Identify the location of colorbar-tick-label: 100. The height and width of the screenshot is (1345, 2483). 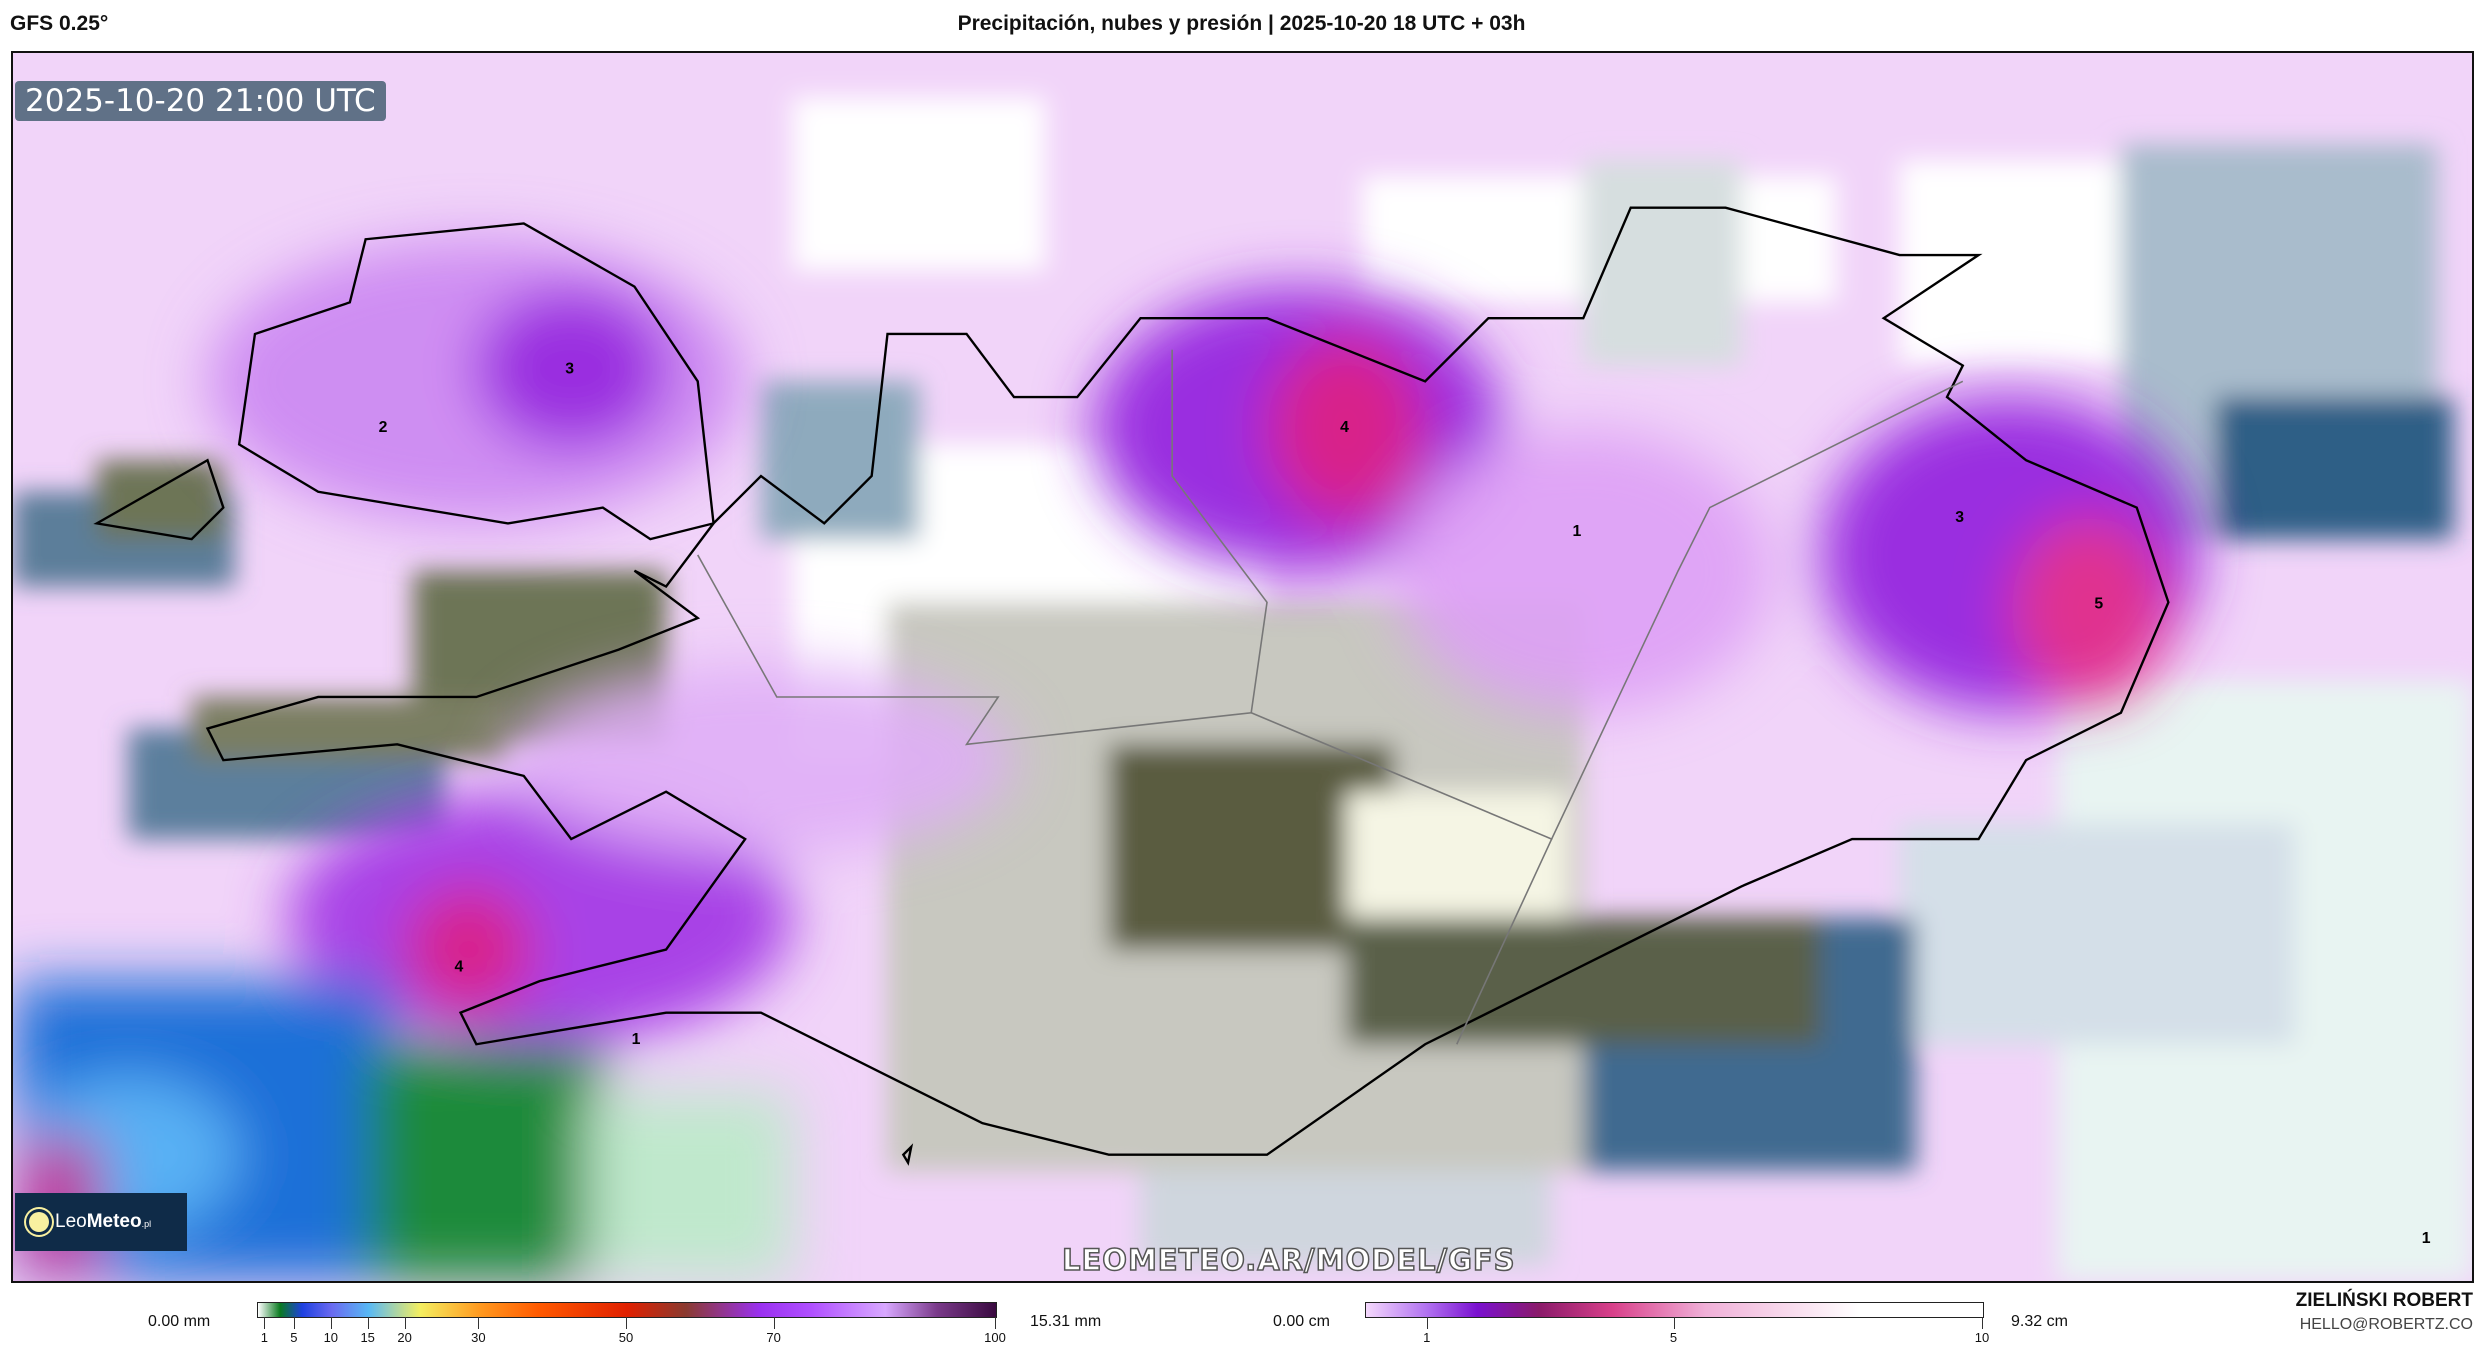
(995, 1337).